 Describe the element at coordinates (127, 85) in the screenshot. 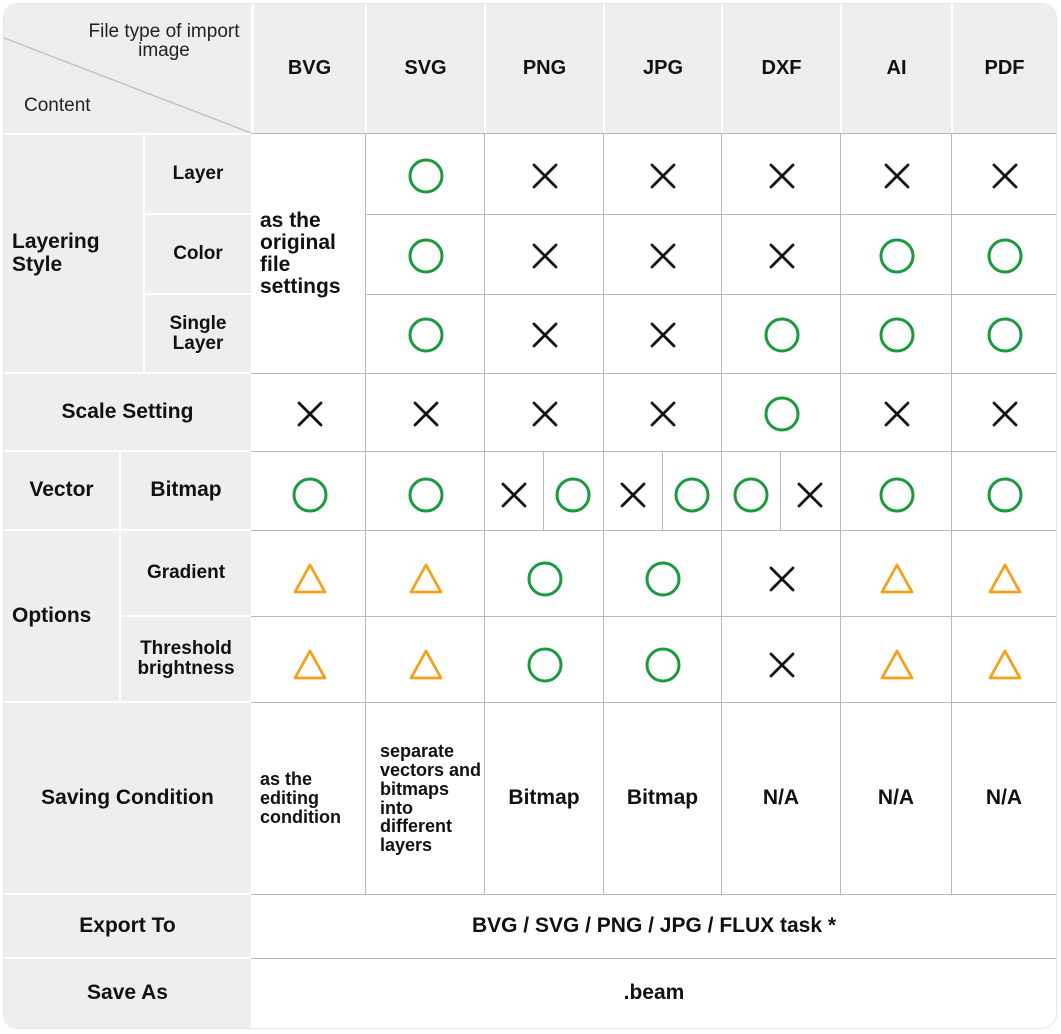

I see `corner-diagonal-line` at that location.